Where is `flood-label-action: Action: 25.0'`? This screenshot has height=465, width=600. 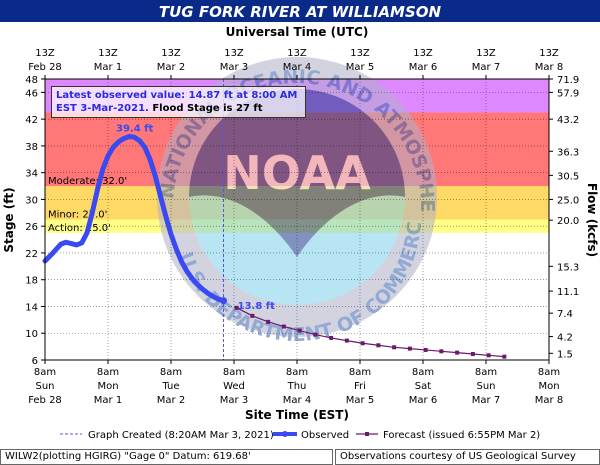
flood-label-action: Action: 25.0' is located at coordinates (79, 228).